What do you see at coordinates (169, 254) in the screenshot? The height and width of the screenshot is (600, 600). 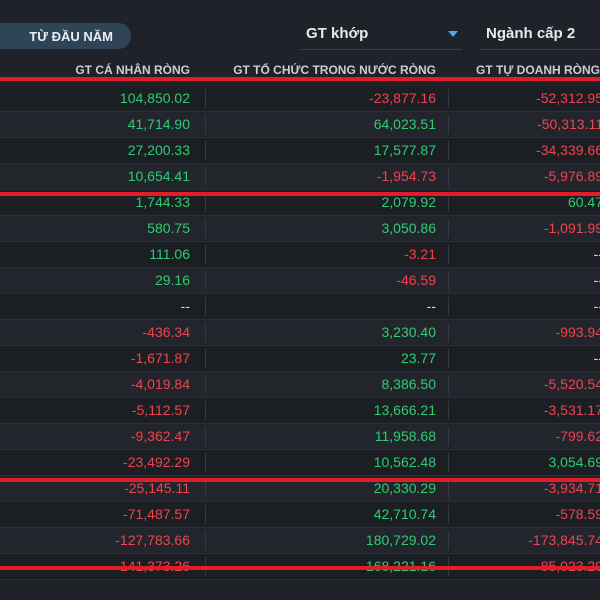 I see `cell-individual-net: 111.06` at bounding box center [169, 254].